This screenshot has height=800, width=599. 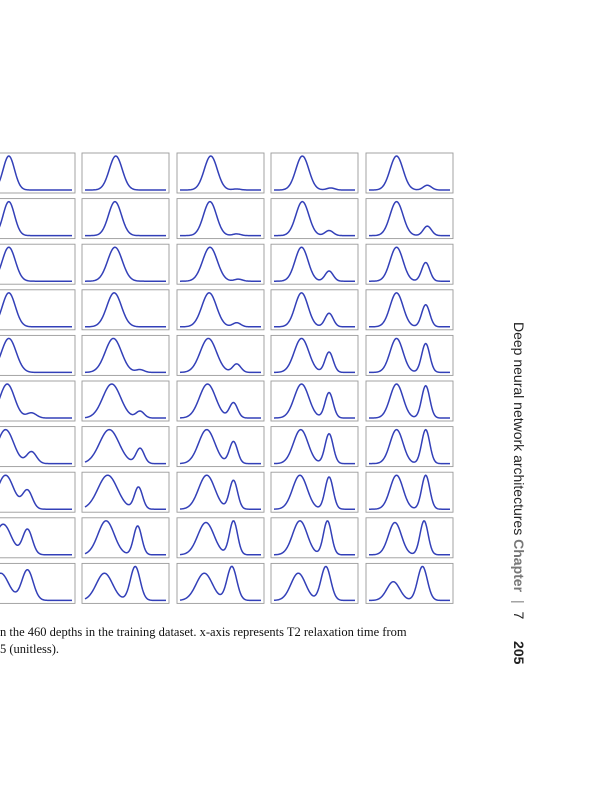 I want to click on panel-r6-c2, so click(x=125, y=401).